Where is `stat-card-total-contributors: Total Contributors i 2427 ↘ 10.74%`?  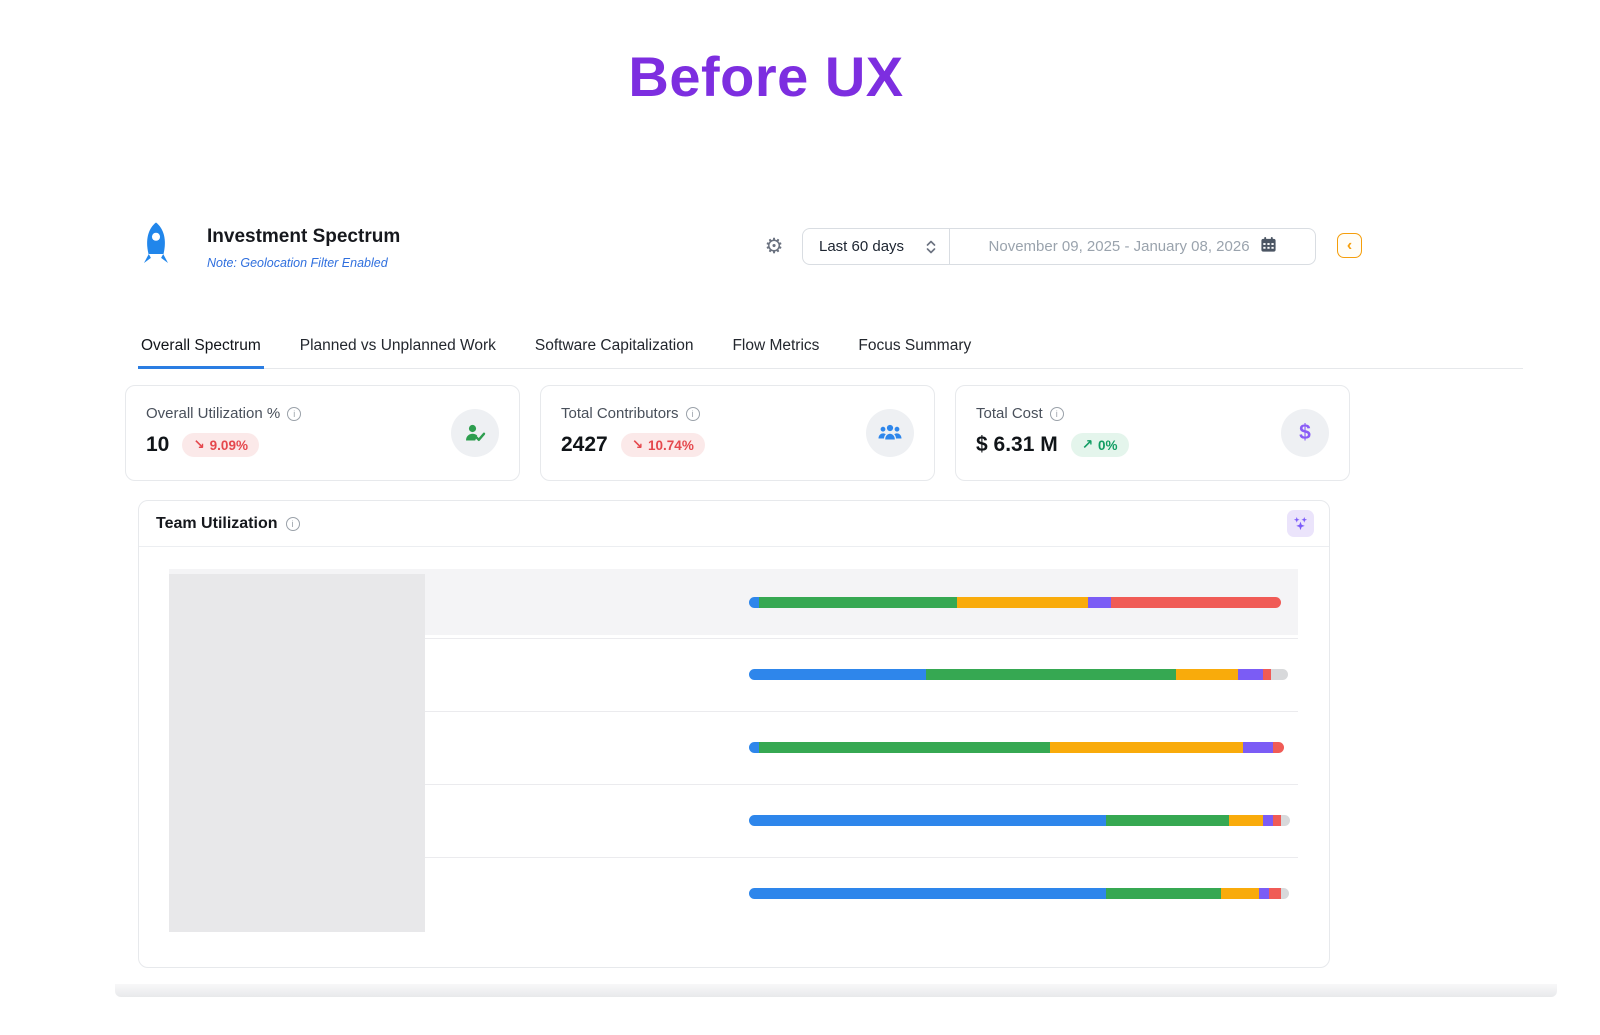
stat-card-total-contributors: Total Contributors i 2427 ↘ 10.74% is located at coordinates (737, 433).